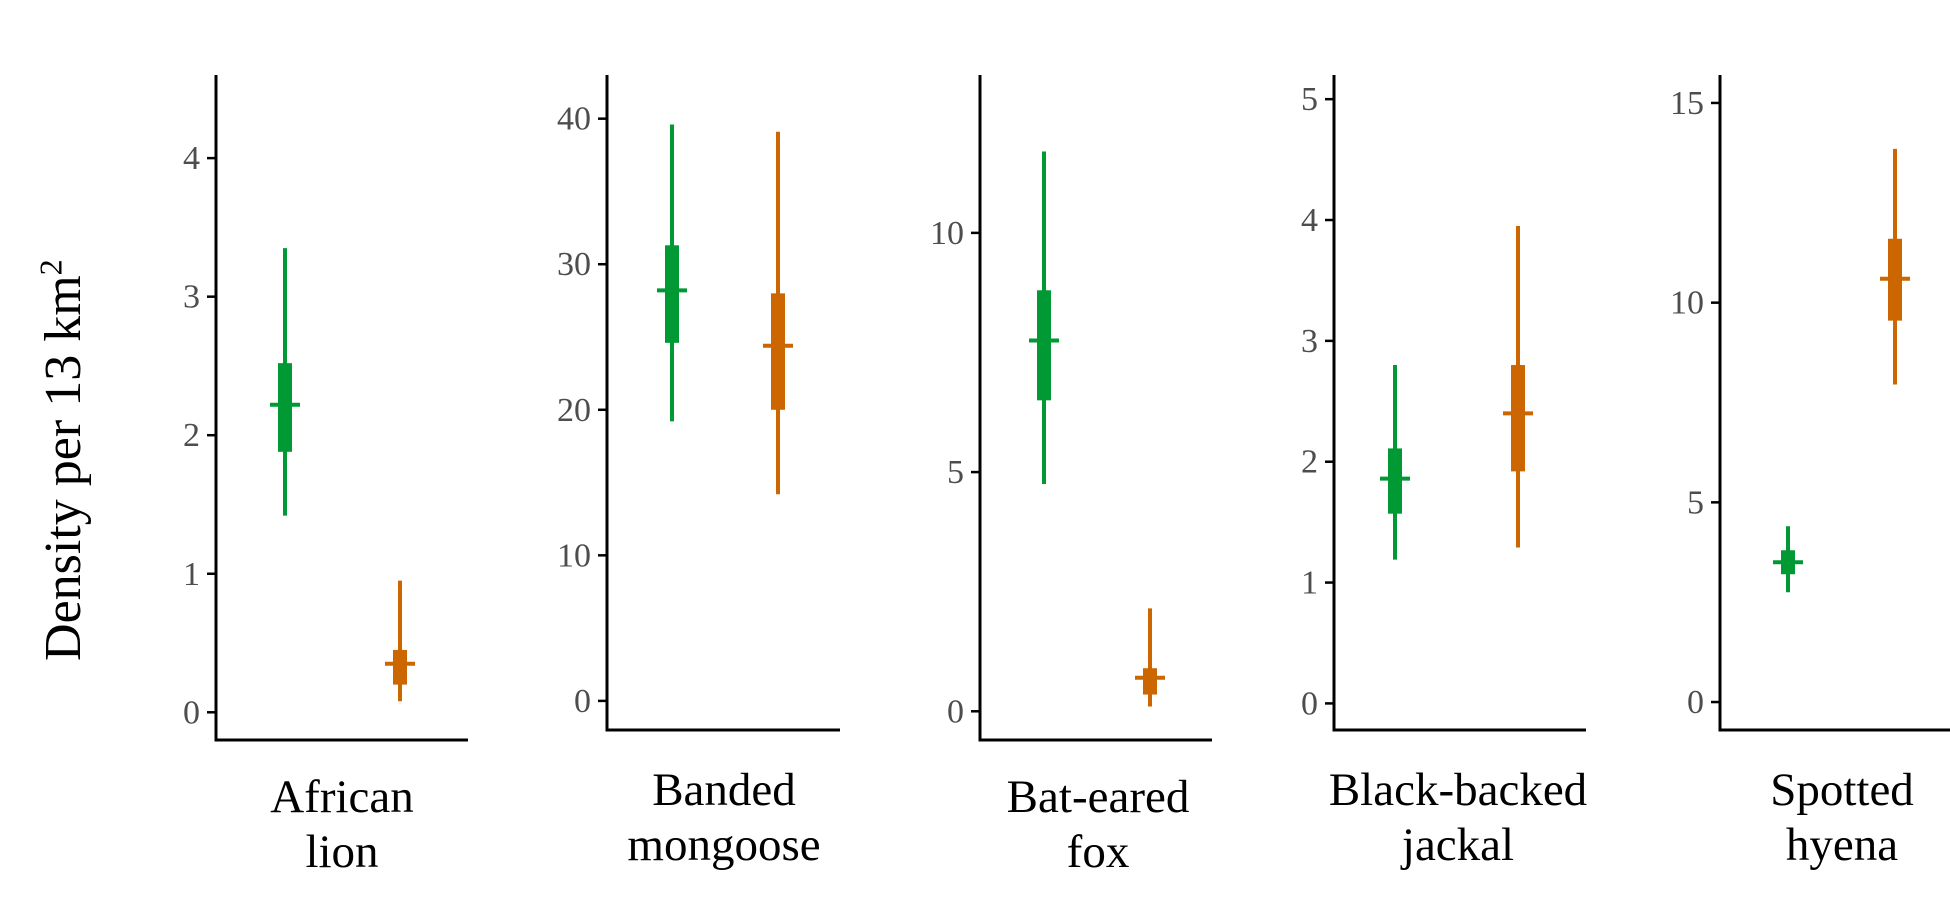 The height and width of the screenshot is (900, 1950). What do you see at coordinates (1458, 818) in the screenshot?
I see `facet-label-black-backed-jackal: Black-backed jackal` at bounding box center [1458, 818].